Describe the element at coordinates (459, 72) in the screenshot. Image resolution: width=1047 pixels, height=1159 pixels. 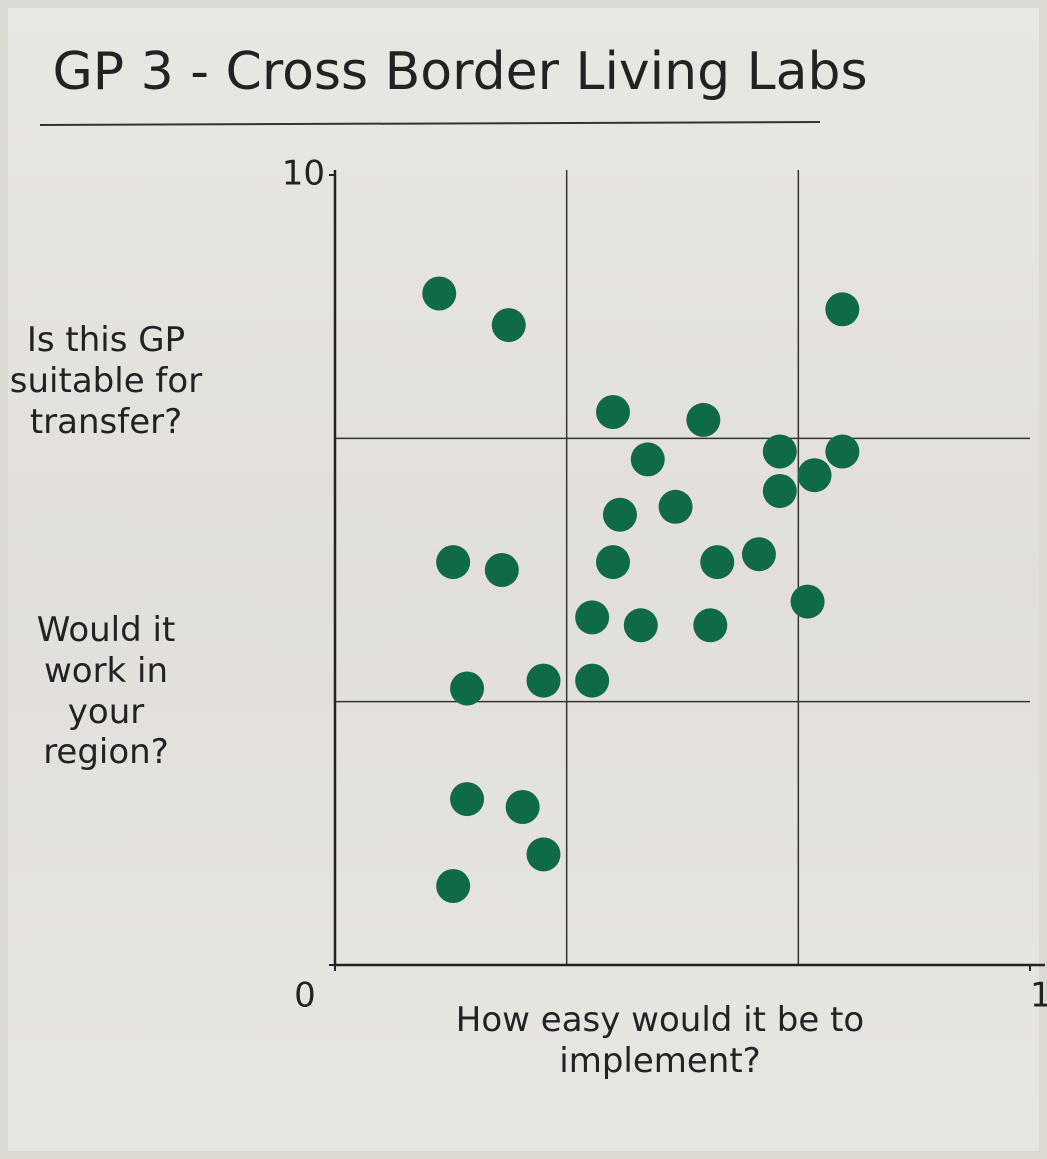
I see `chart-title: GP 3 - Cross Border Living Labs` at that location.